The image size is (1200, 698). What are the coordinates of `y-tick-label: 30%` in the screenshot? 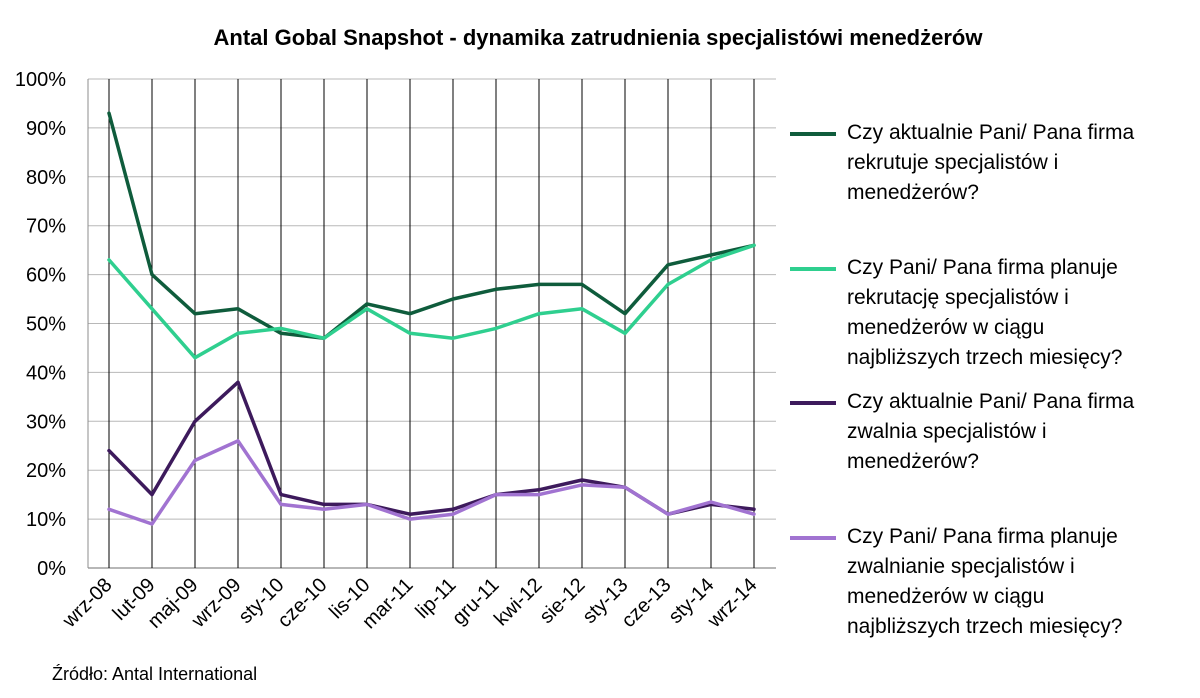 It's located at (46, 422).